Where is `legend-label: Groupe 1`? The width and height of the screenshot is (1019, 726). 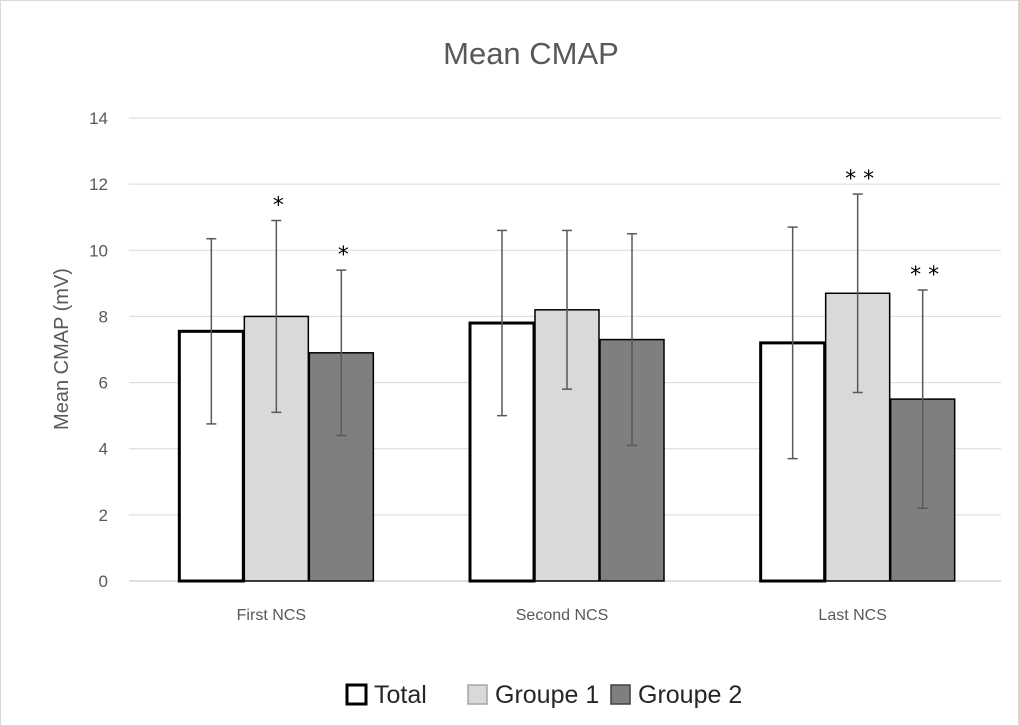
legend-label: Groupe 1 is located at coordinates (547, 695).